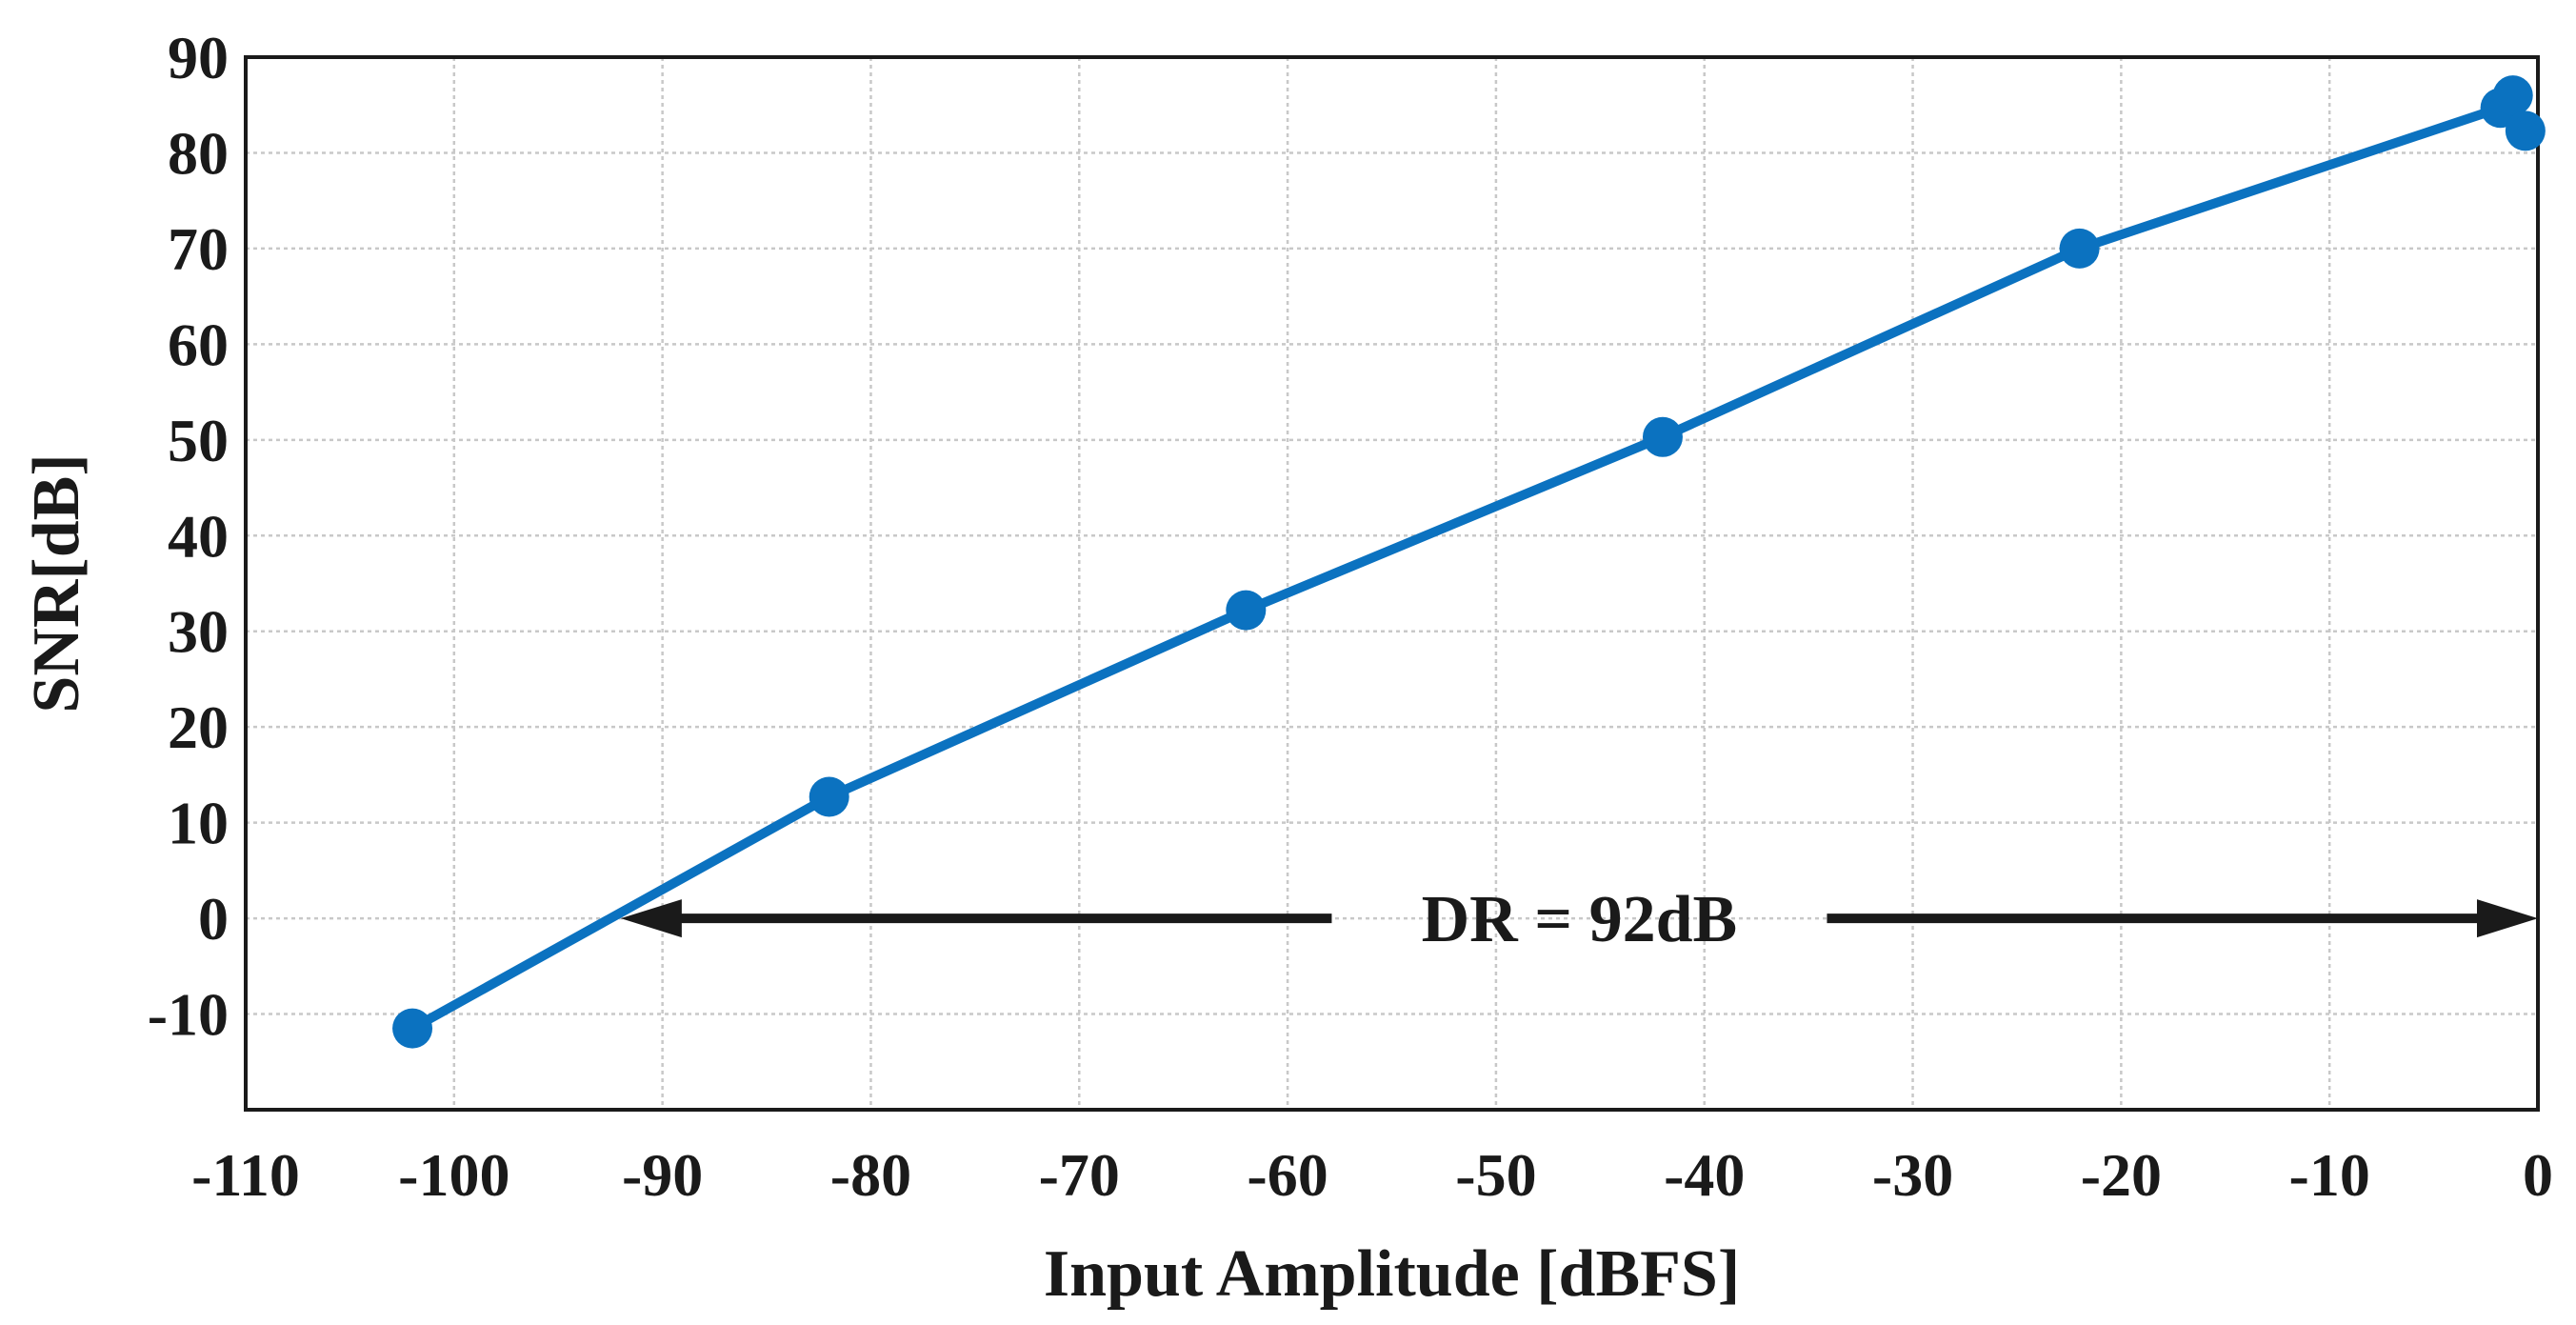 Image resolution: width=2576 pixels, height=1325 pixels. I want to click on x-tick-label: -70, so click(1079, 1175).